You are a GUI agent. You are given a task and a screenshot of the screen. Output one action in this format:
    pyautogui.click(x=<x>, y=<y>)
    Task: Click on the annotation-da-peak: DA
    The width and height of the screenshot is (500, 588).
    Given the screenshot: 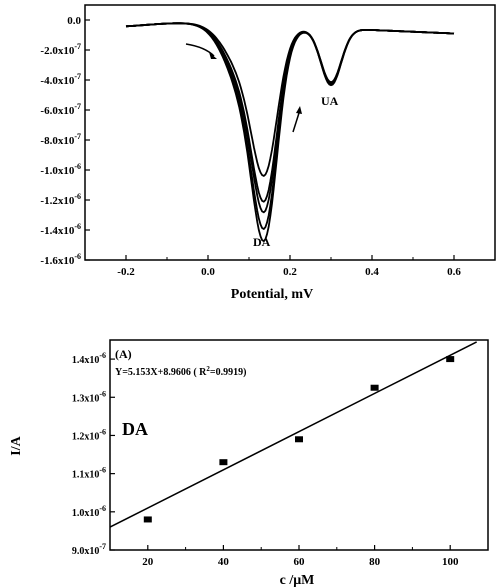 What is the action you would take?
    pyautogui.click(x=262, y=242)
    